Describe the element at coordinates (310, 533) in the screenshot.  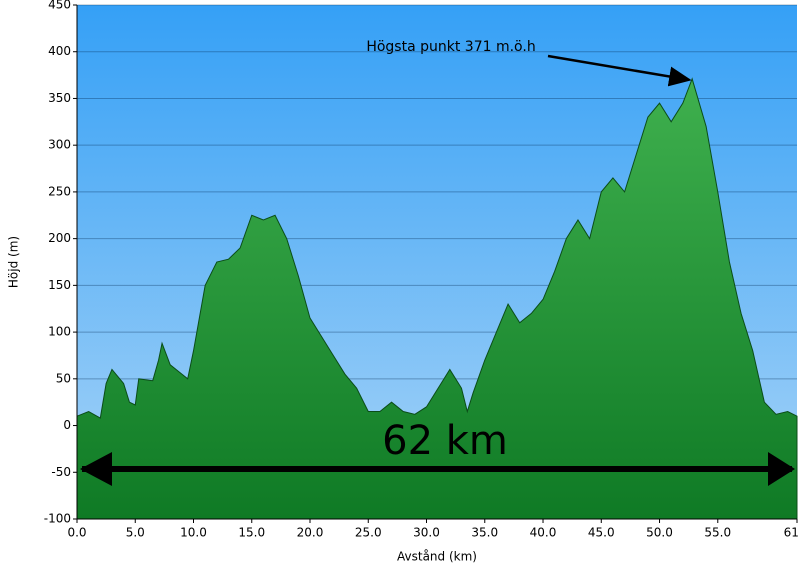
I see `x-tick-label: 20.0` at that location.